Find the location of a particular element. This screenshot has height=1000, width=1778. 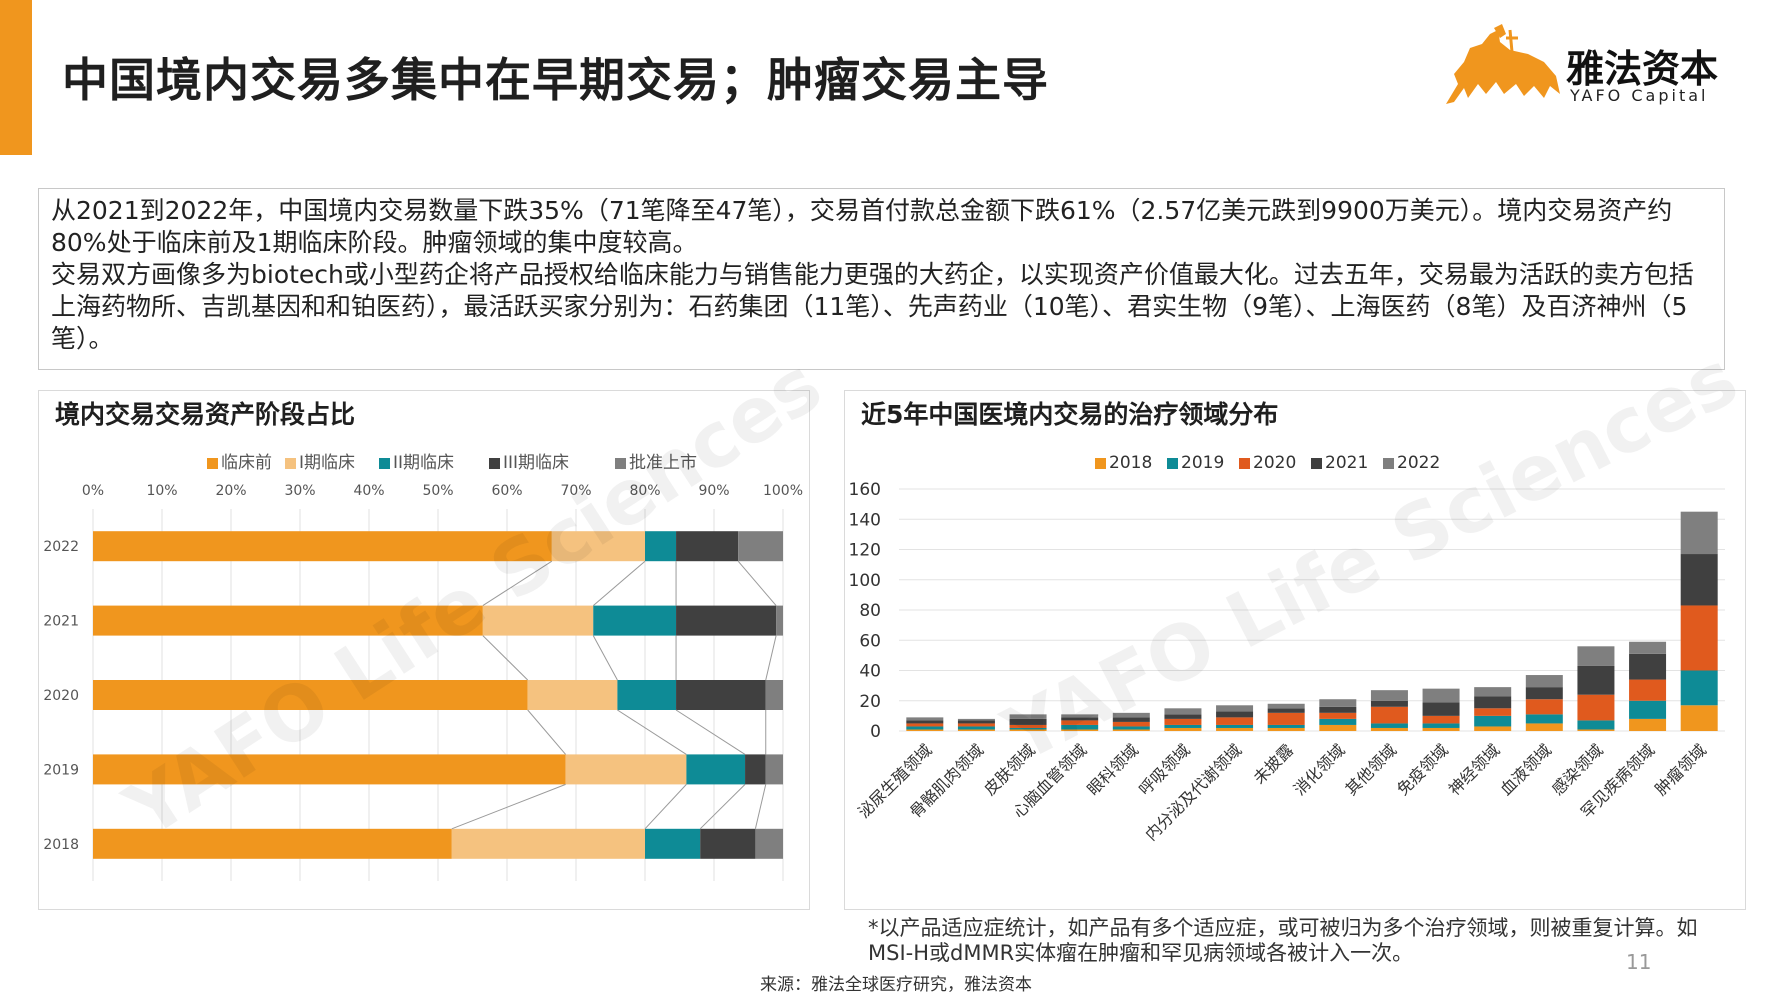

area-x-tick: 免疫领域 is located at coordinates (1422, 769).